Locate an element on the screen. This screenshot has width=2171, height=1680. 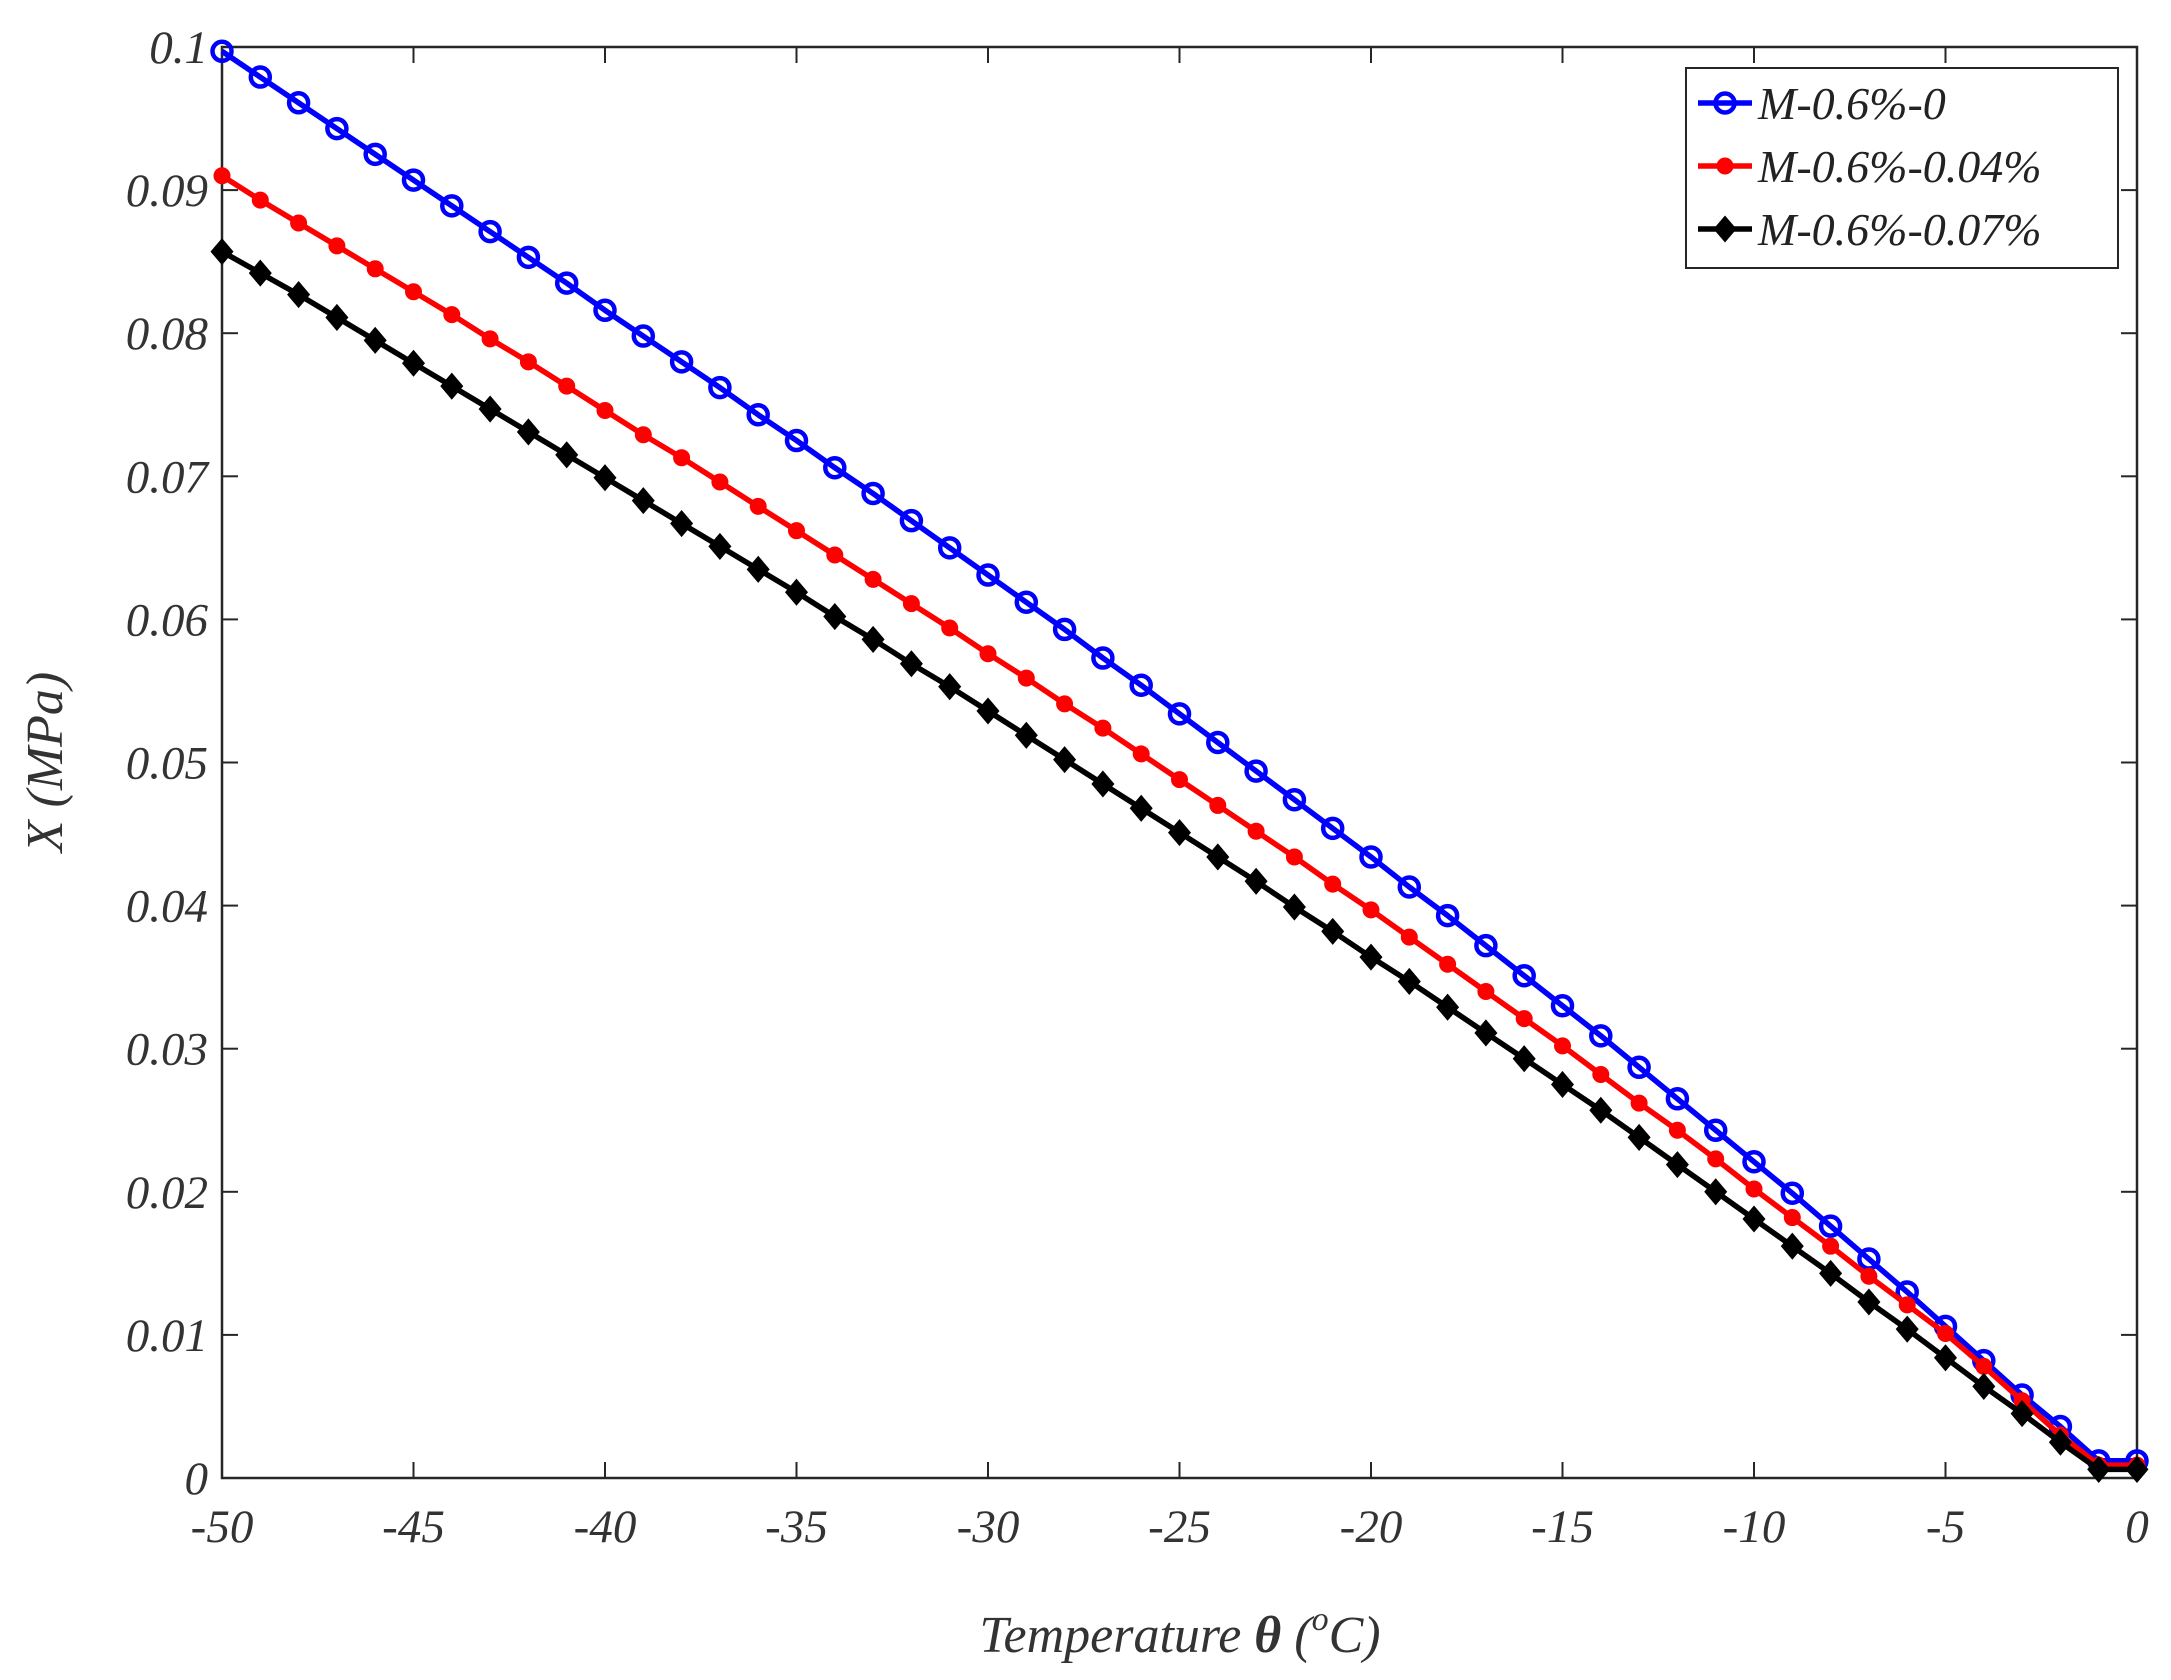
x-axis-title: Temperature θ (oC) is located at coordinates (1179, 1632).